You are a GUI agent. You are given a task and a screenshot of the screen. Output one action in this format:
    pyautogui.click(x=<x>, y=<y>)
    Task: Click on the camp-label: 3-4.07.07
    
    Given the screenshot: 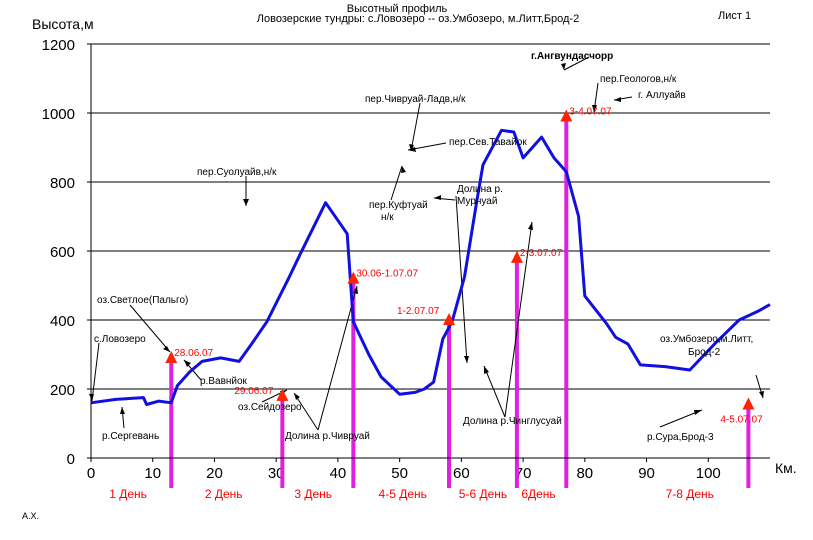 What is the action you would take?
    pyautogui.click(x=590, y=111)
    